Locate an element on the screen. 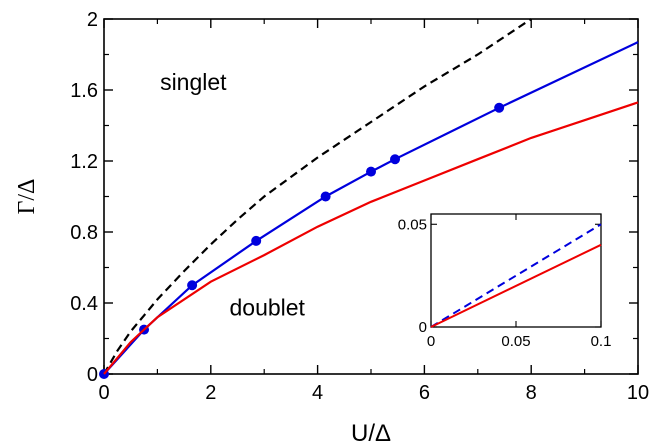  x-axis-label: U/Δ is located at coordinates (371, 433).